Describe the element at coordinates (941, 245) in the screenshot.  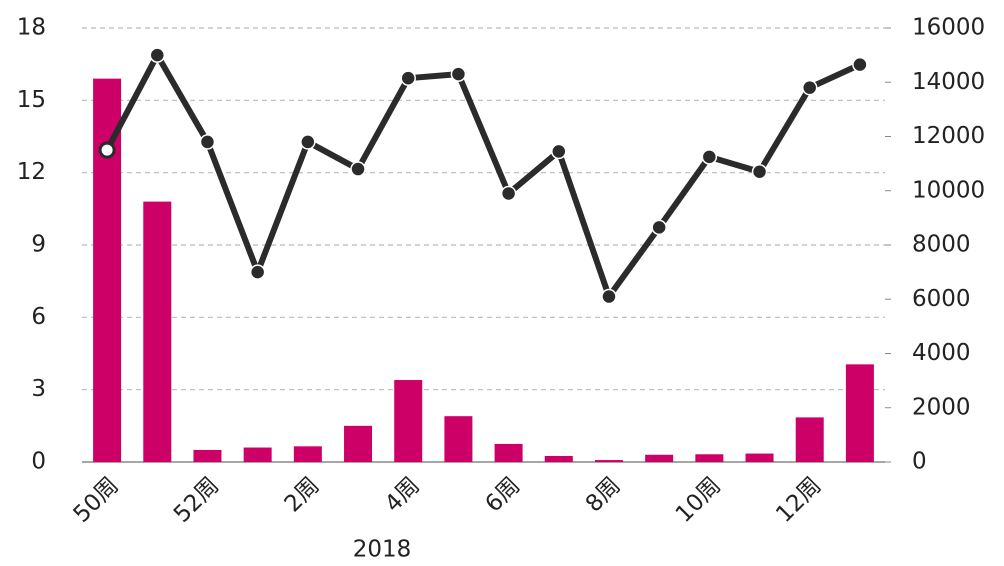
I see `y2-tick-label: 8000` at that location.